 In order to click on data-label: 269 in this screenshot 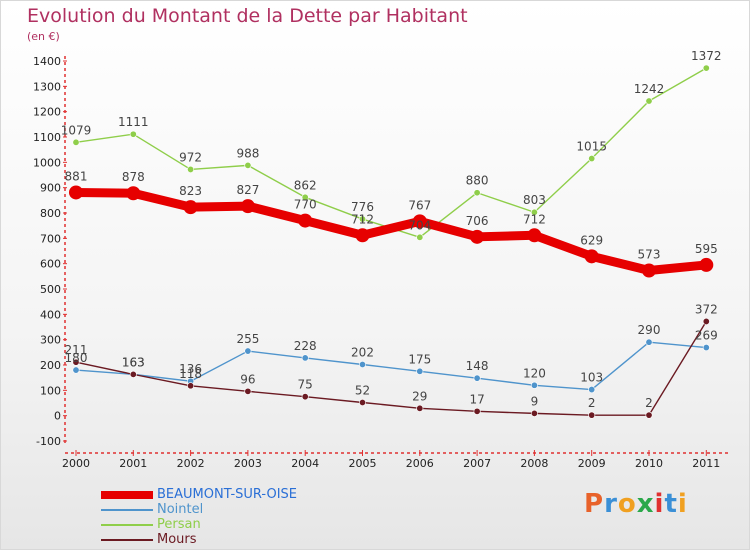, I will do `click(706, 336)`.